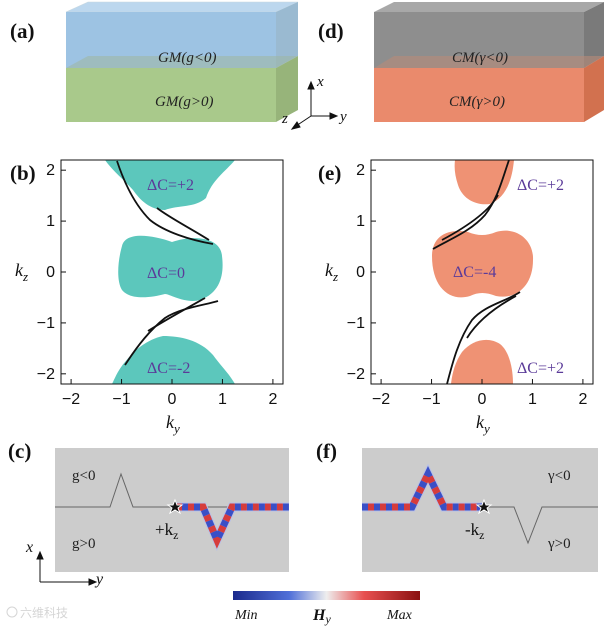 Image resolution: width=607 pixels, height=626 pixels. What do you see at coordinates (176, 314) in the screenshot?
I see `edge-curve-b4` at bounding box center [176, 314].